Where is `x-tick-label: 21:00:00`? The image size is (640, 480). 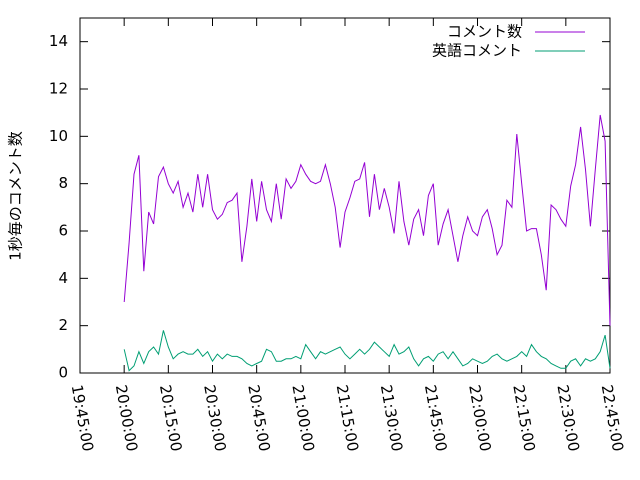 x-tick-label: 21:00:00 is located at coordinates (302, 417).